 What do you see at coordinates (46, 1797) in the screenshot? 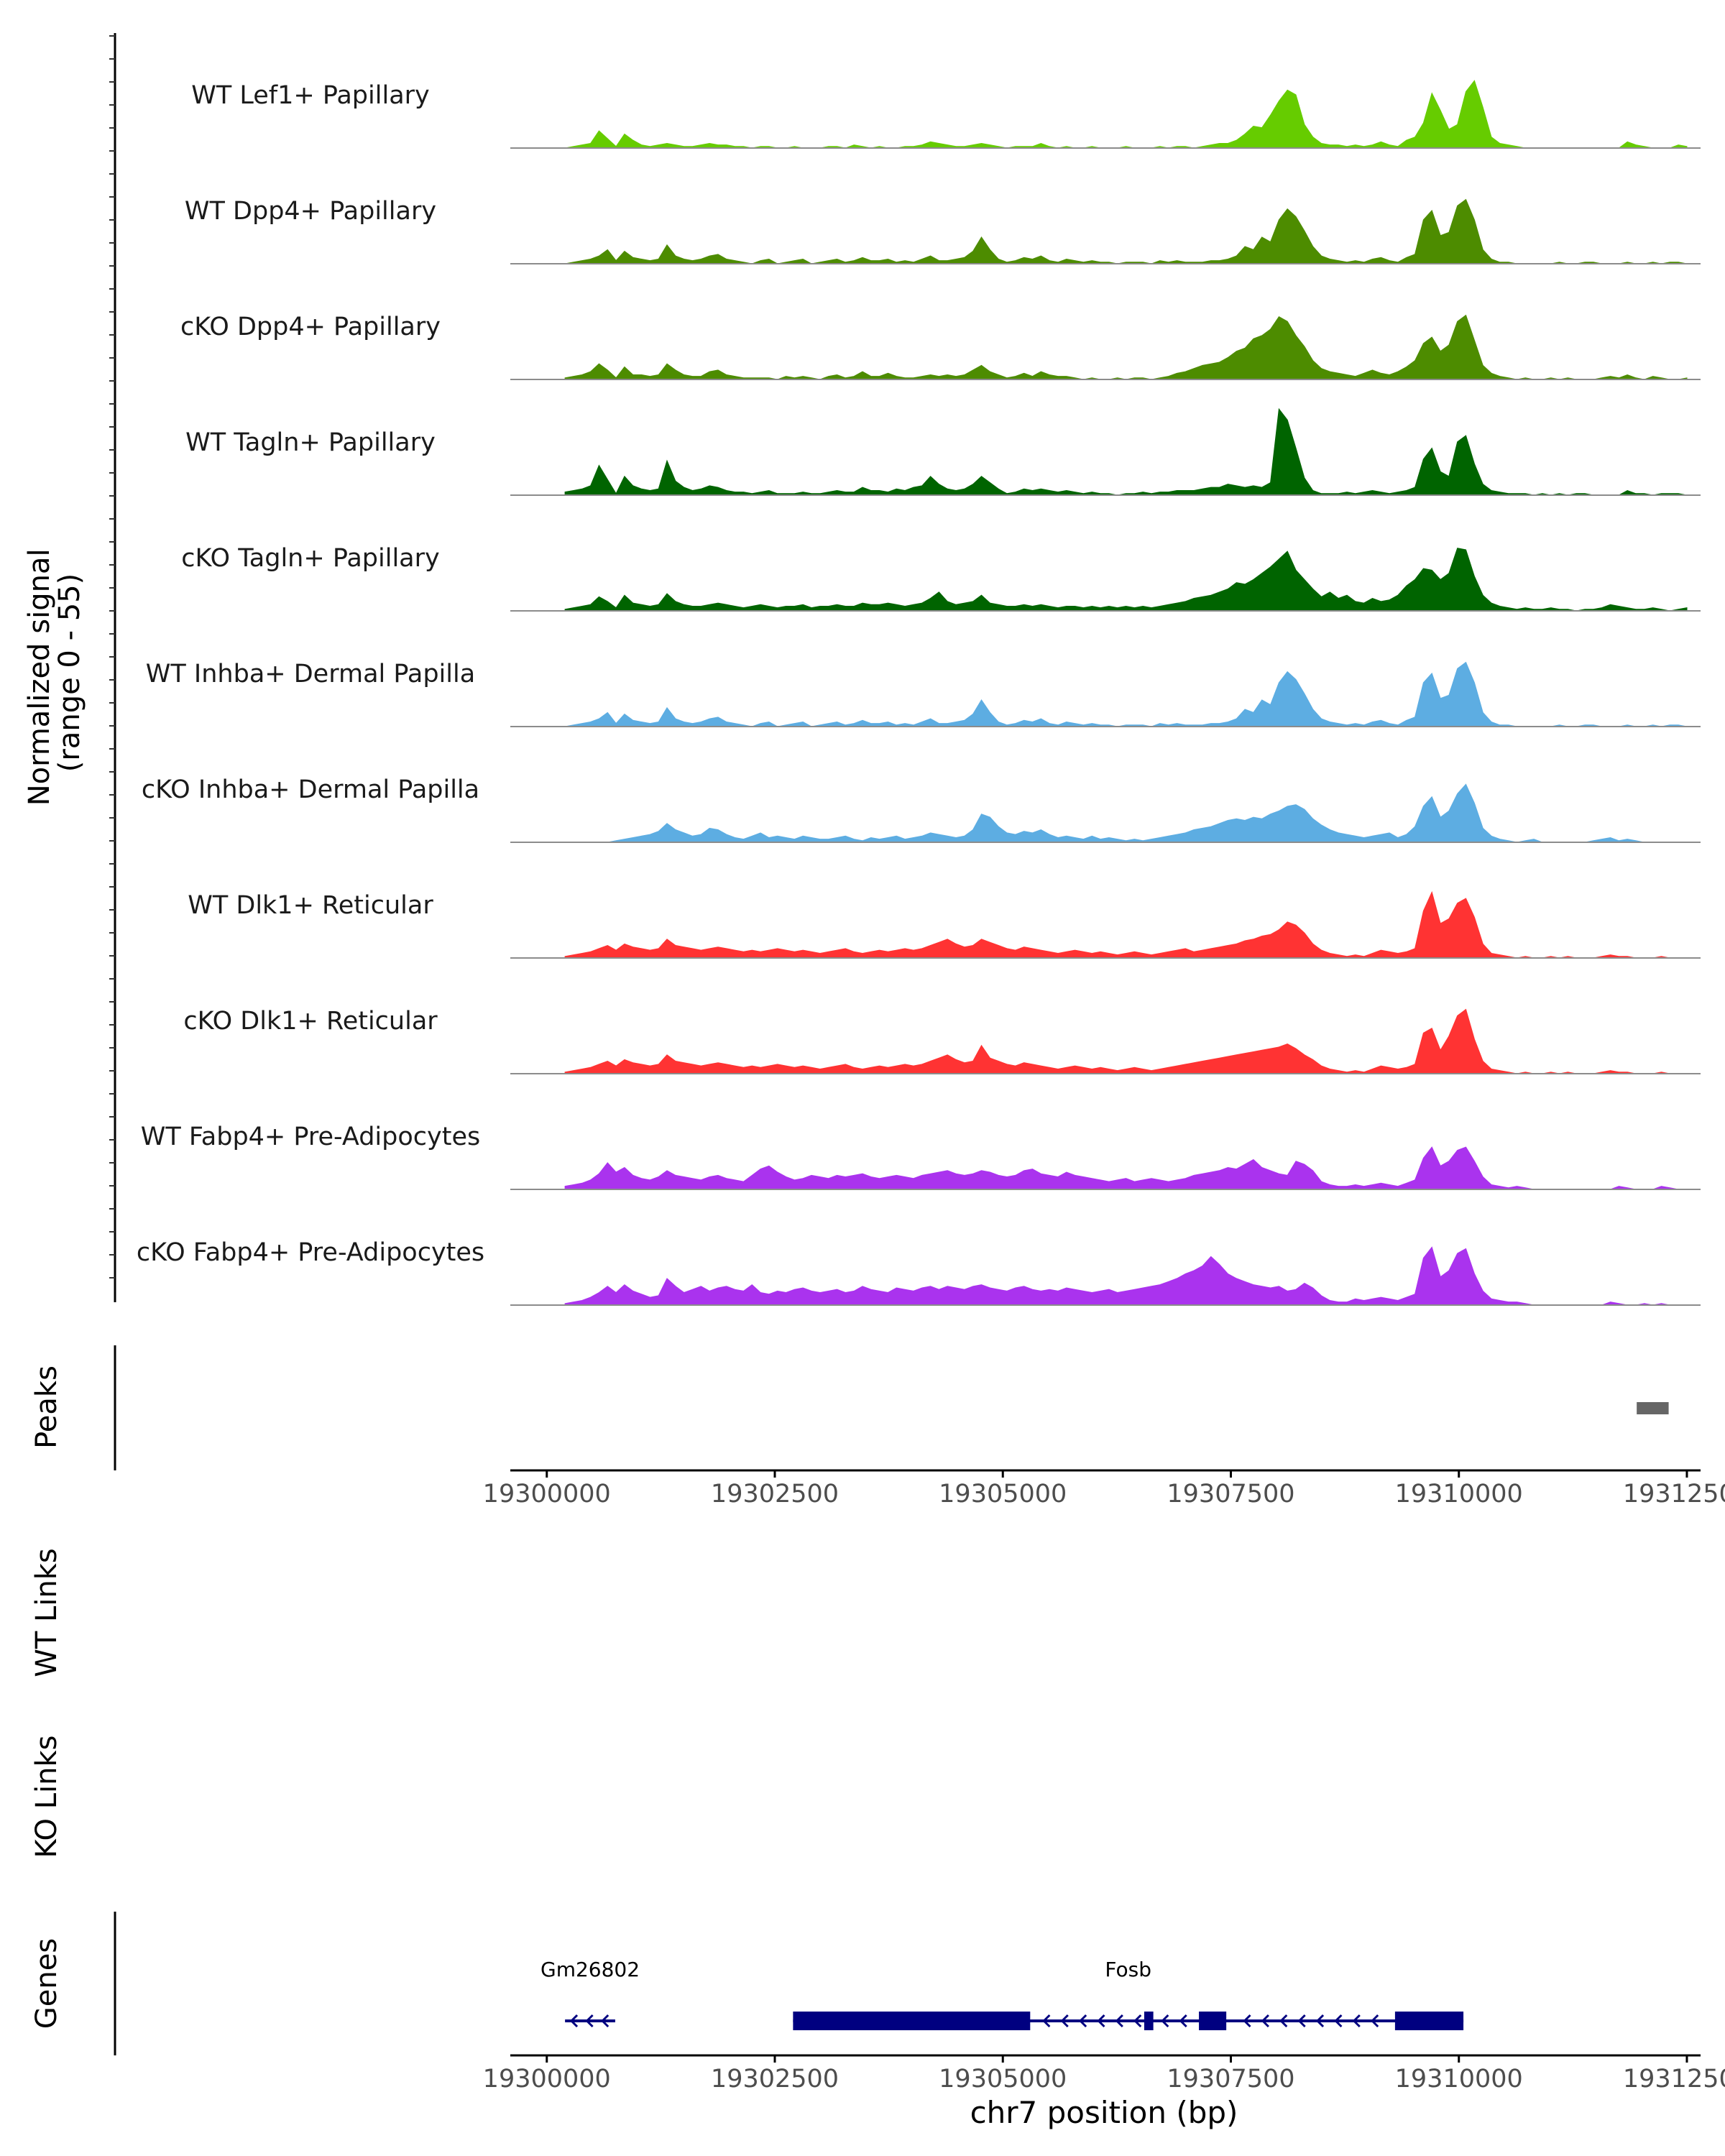
I see `ko-links-track-label: KO Links` at bounding box center [46, 1797].